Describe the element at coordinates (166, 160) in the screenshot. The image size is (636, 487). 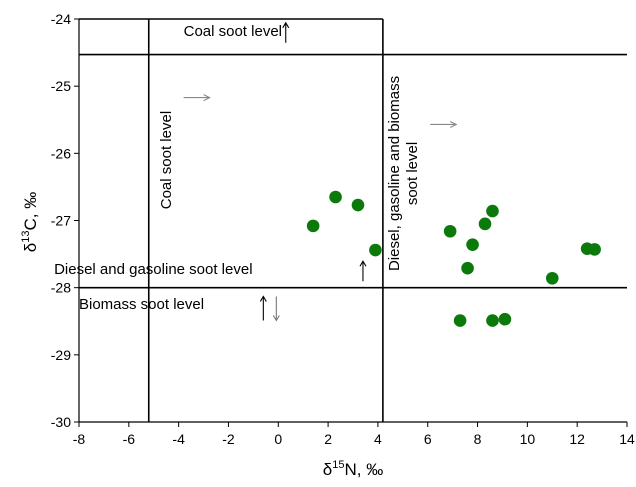
I see `annotation-coal-v: Coal soot level` at that location.